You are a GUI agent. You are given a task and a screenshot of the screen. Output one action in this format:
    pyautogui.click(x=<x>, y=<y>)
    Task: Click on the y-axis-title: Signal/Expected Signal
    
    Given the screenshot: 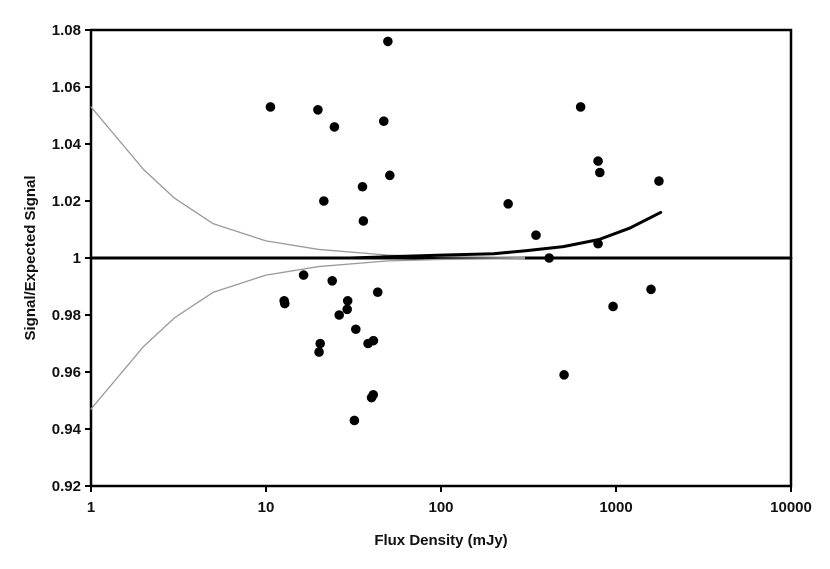 What is the action you would take?
    pyautogui.click(x=30, y=257)
    